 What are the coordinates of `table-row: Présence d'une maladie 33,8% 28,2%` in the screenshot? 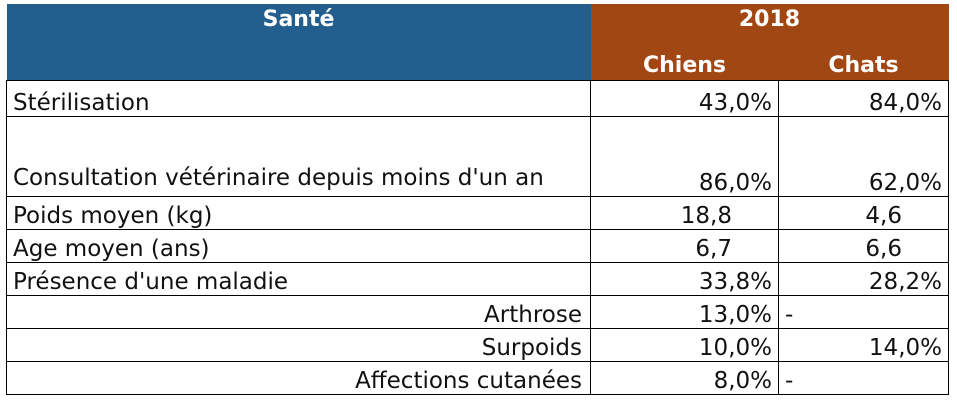 It's located at (477, 279).